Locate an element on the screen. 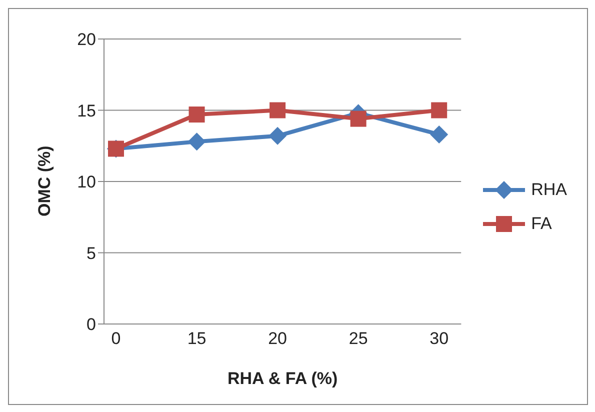  x-axis-title: RHA & FA (%) is located at coordinates (282, 378).